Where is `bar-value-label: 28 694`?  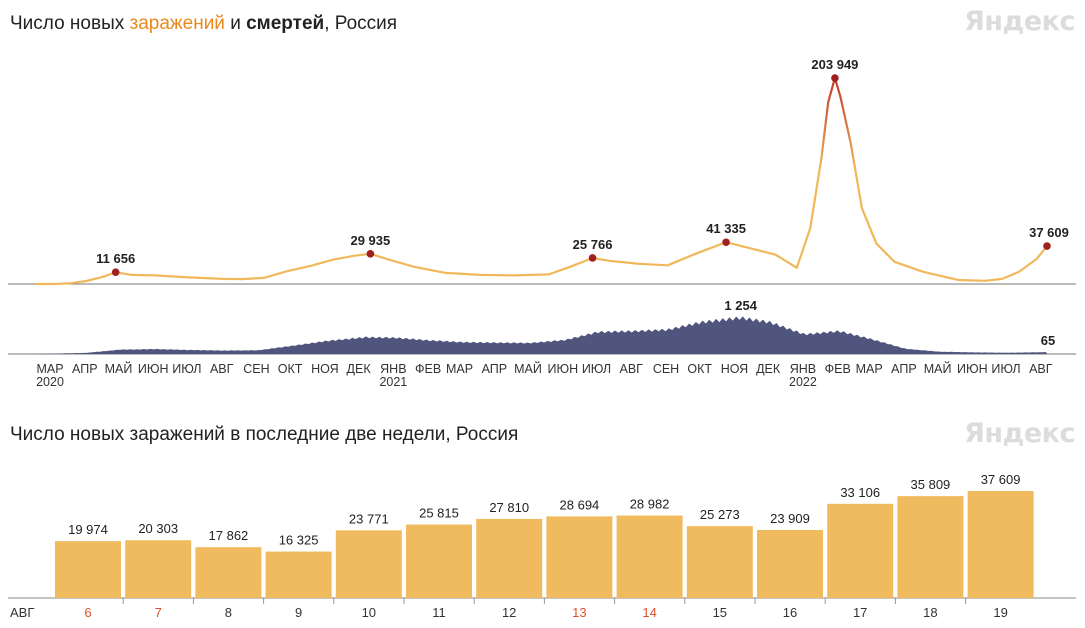
bar-value-label: 28 694 is located at coordinates (580, 504).